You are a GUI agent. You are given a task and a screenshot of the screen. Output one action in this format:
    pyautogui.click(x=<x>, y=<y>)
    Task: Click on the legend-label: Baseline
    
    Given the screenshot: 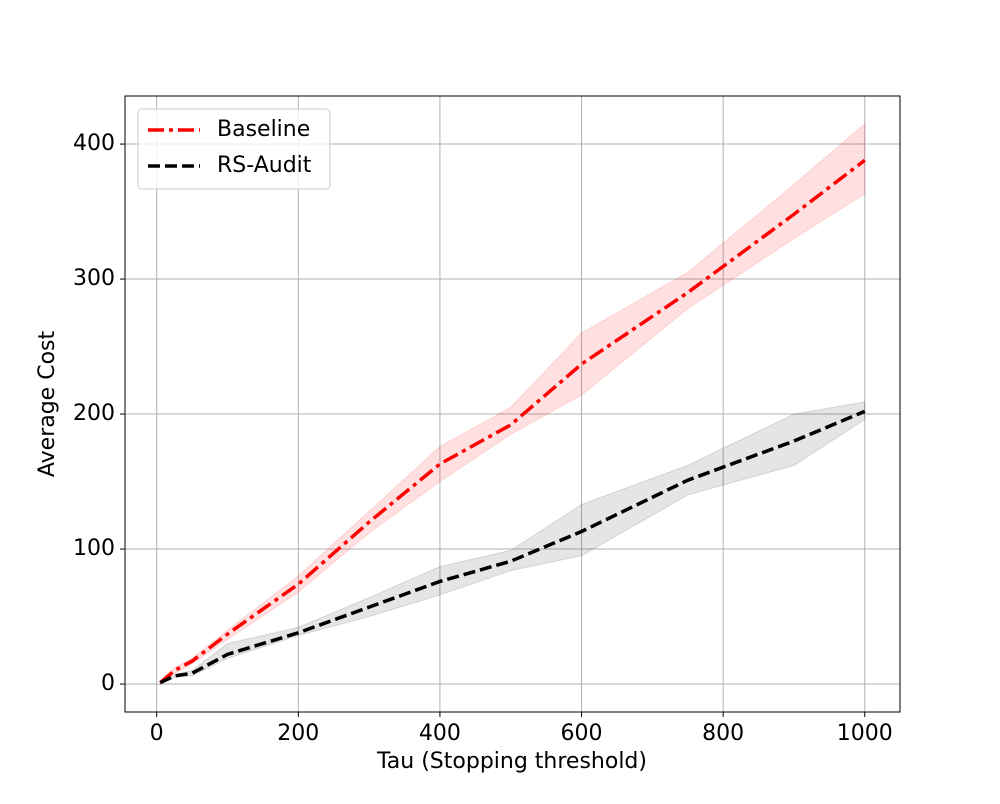 What is the action you would take?
    pyautogui.click(x=263, y=129)
    